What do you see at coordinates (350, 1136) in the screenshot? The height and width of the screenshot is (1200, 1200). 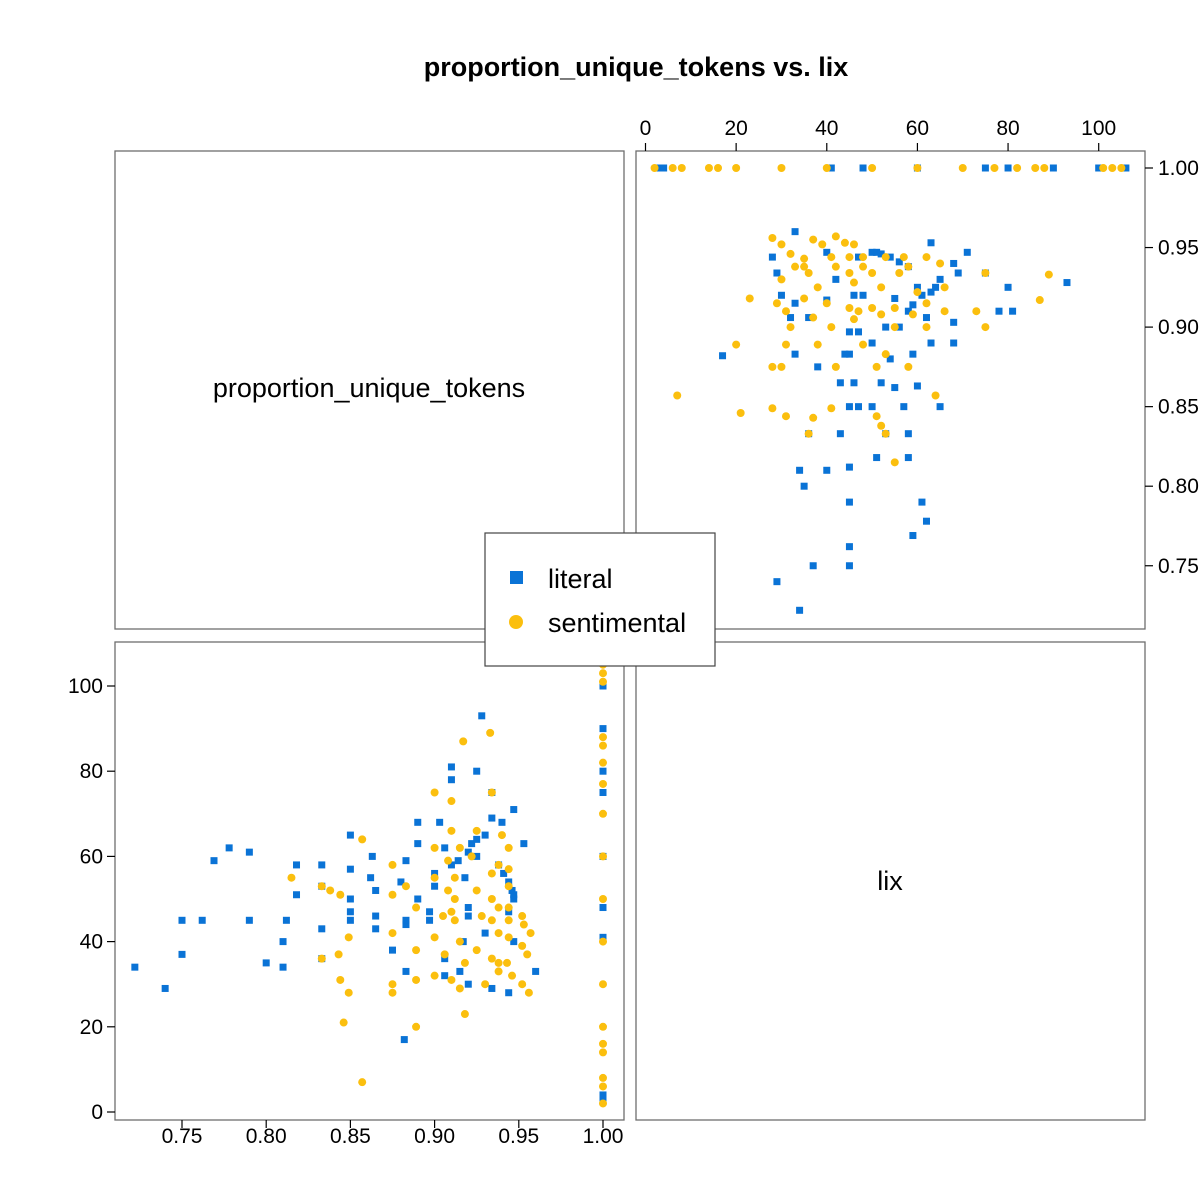 I see `tick-label-bottom-proportion: 0.85` at bounding box center [350, 1136].